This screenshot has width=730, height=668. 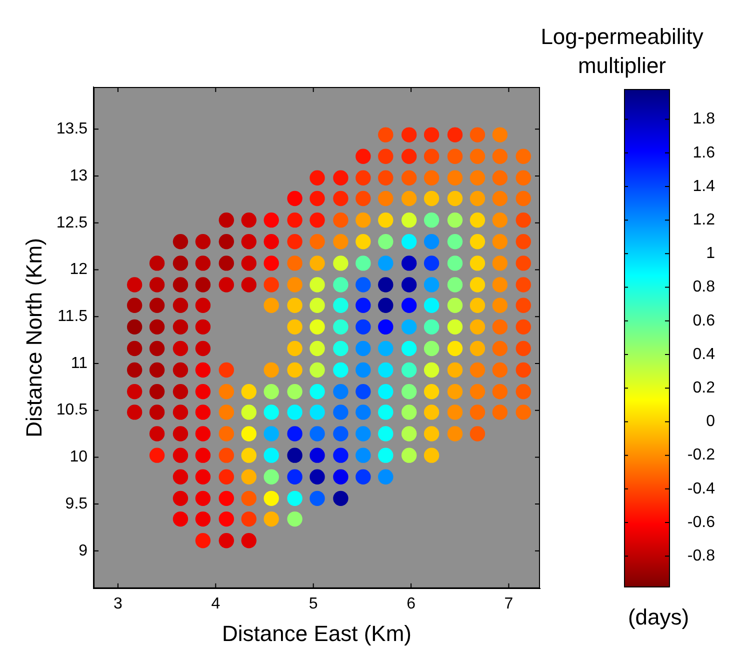 I want to click on color-bar-label: -0.4, so click(x=701, y=489).